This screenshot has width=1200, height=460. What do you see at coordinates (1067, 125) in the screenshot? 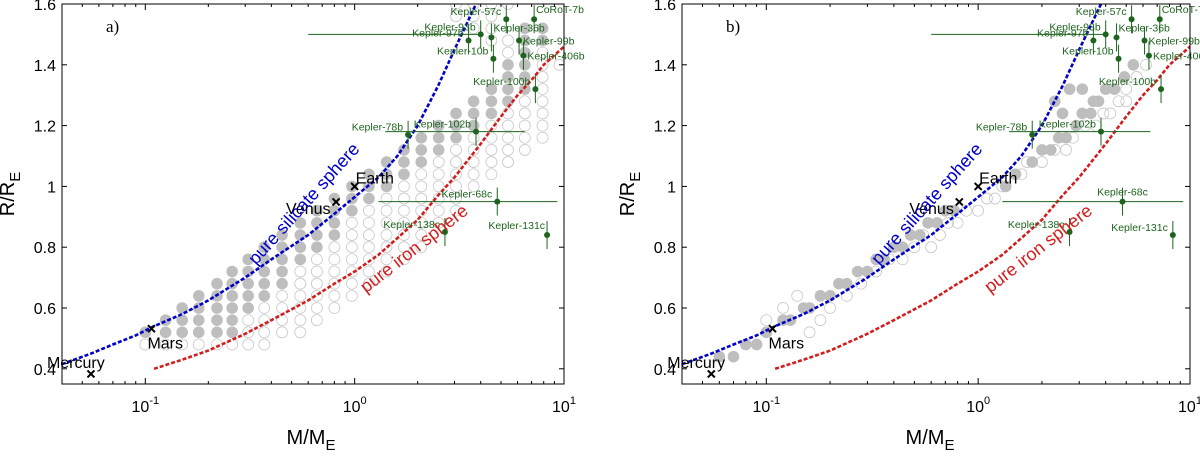
I see `exoplanet-label: Kepler-102b` at bounding box center [1067, 125].